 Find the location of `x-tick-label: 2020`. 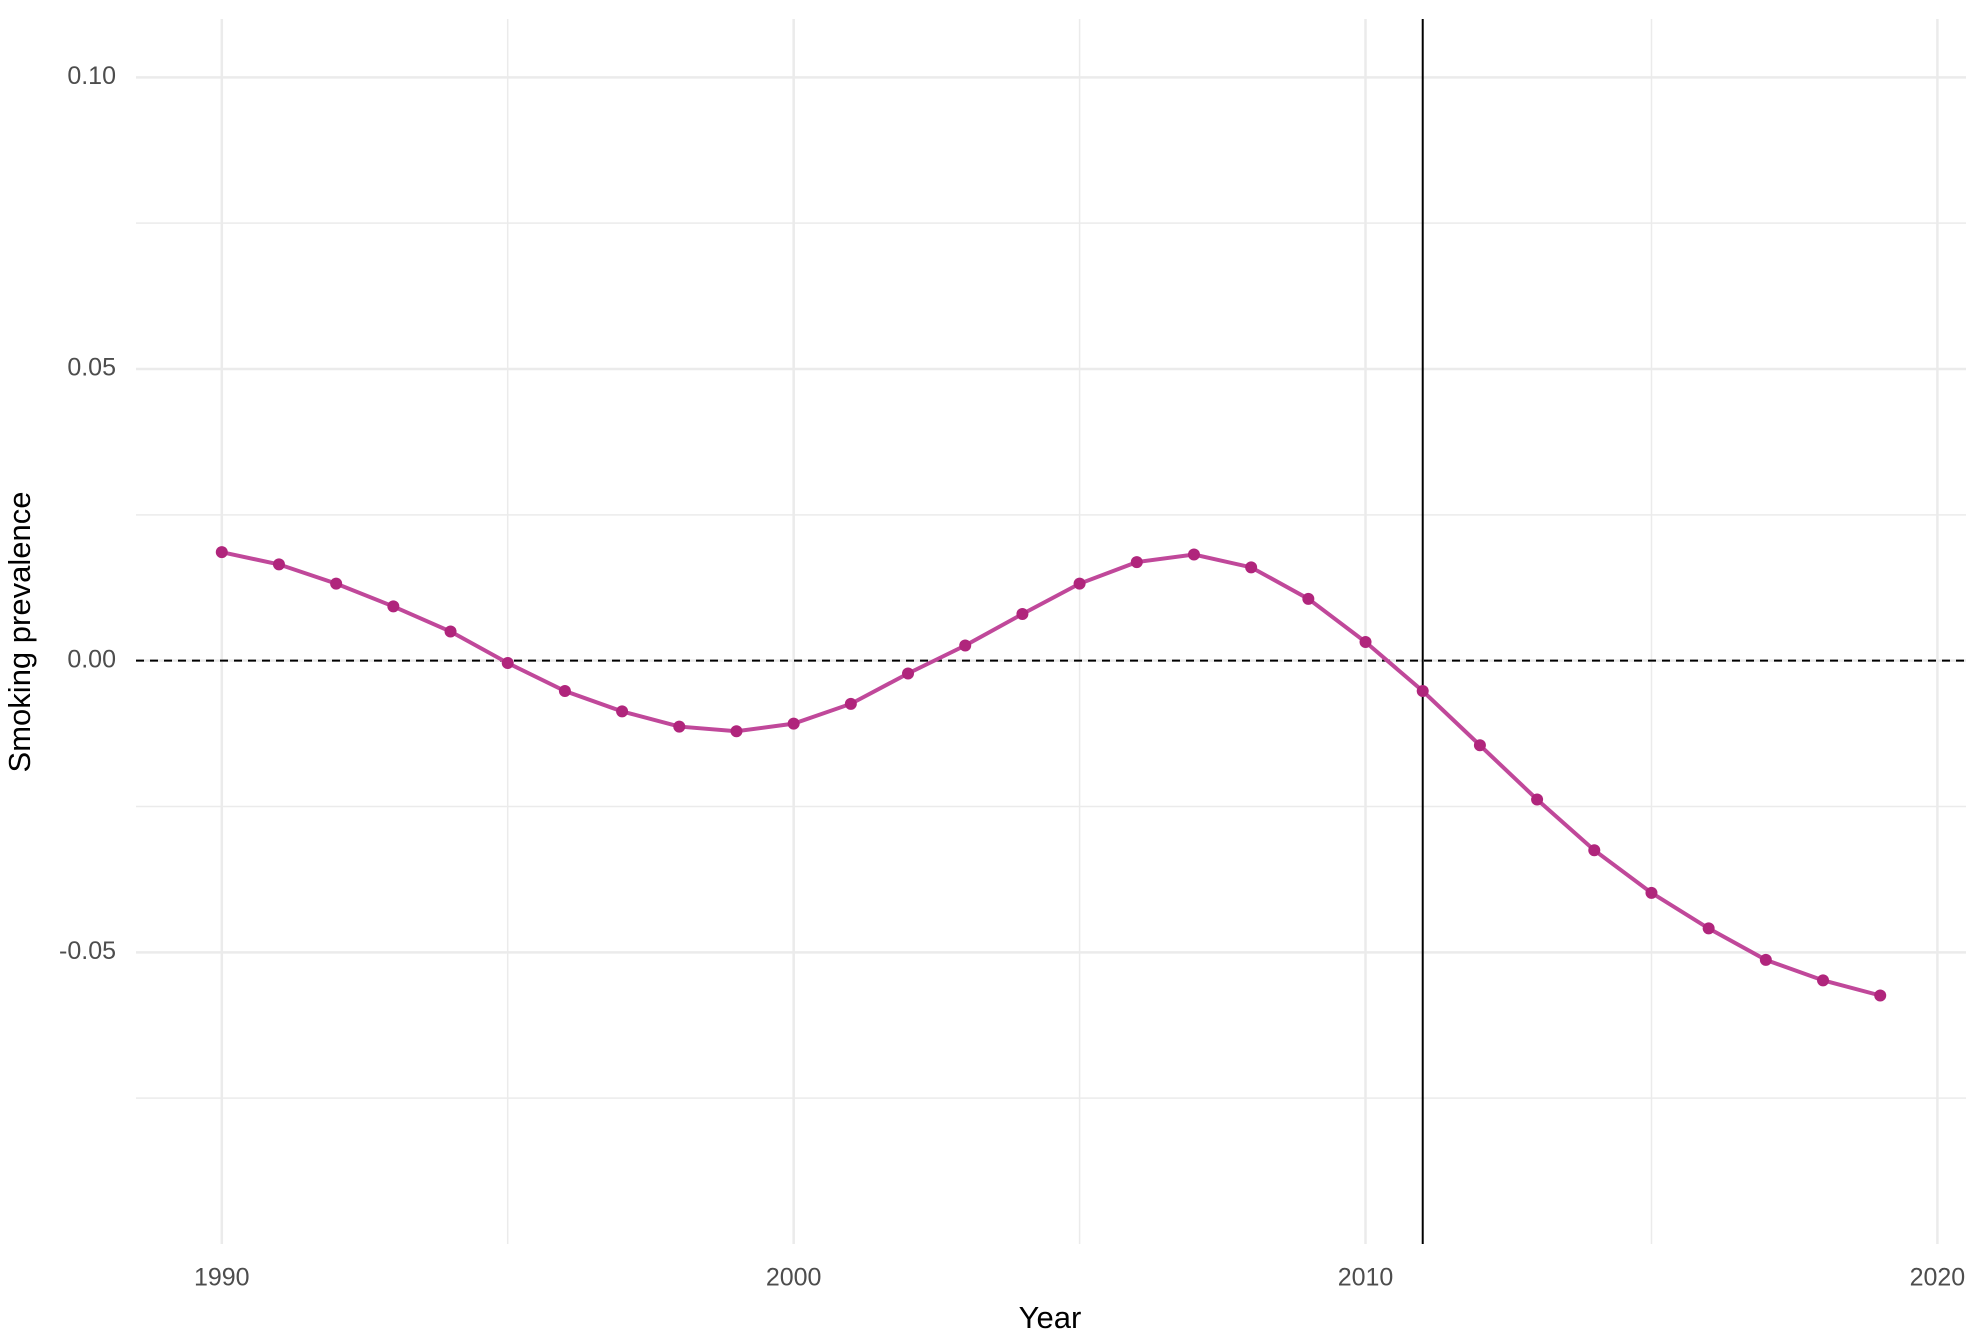

x-tick-label: 2020 is located at coordinates (1938, 1278).